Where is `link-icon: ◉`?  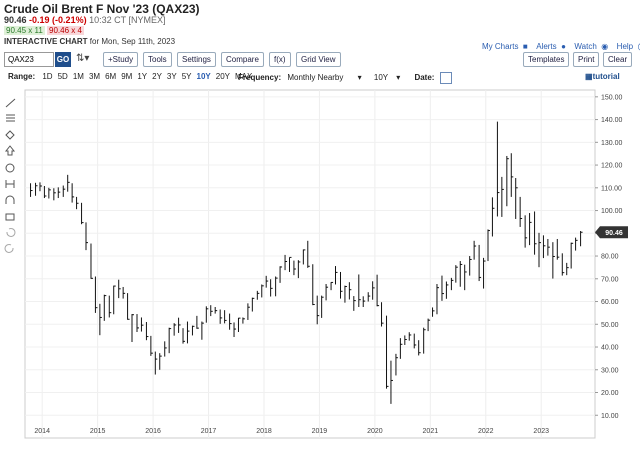 link-icon: ◉ is located at coordinates (605, 46).